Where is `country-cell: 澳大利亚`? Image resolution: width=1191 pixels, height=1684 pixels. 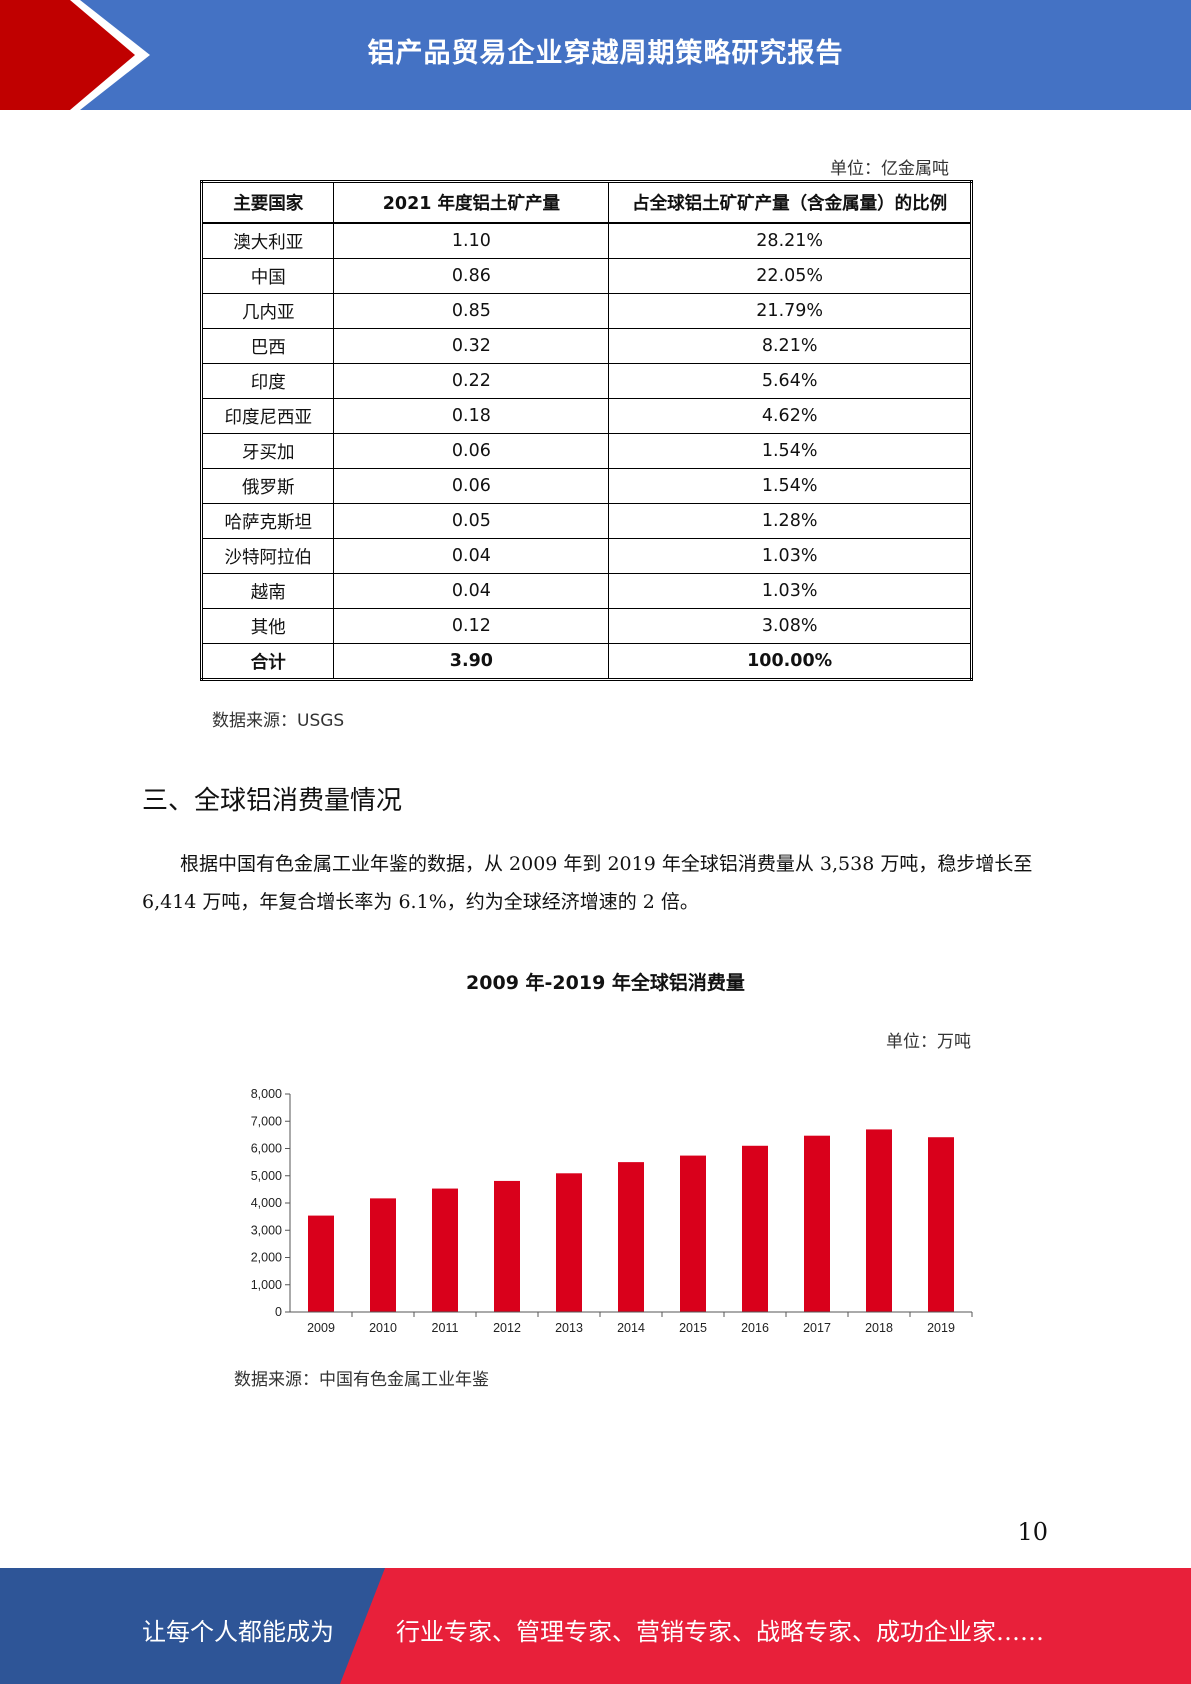
country-cell: 澳大利亚 is located at coordinates (267, 240).